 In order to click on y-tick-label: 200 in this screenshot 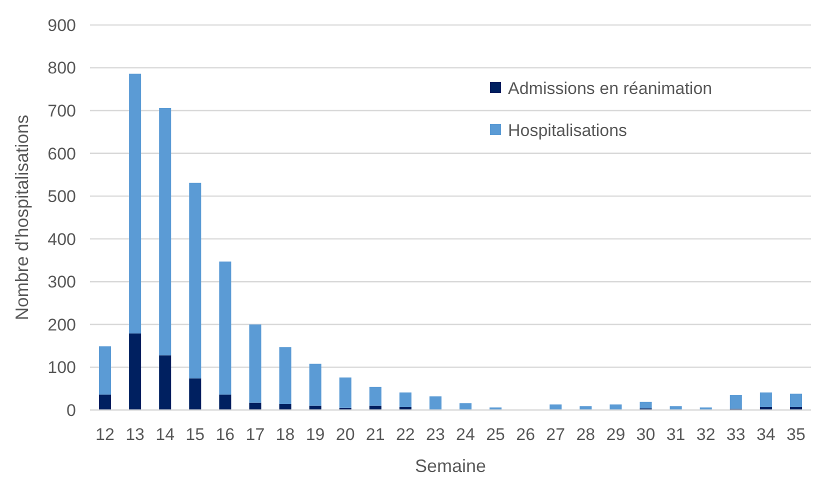, I will do `click(62, 324)`.